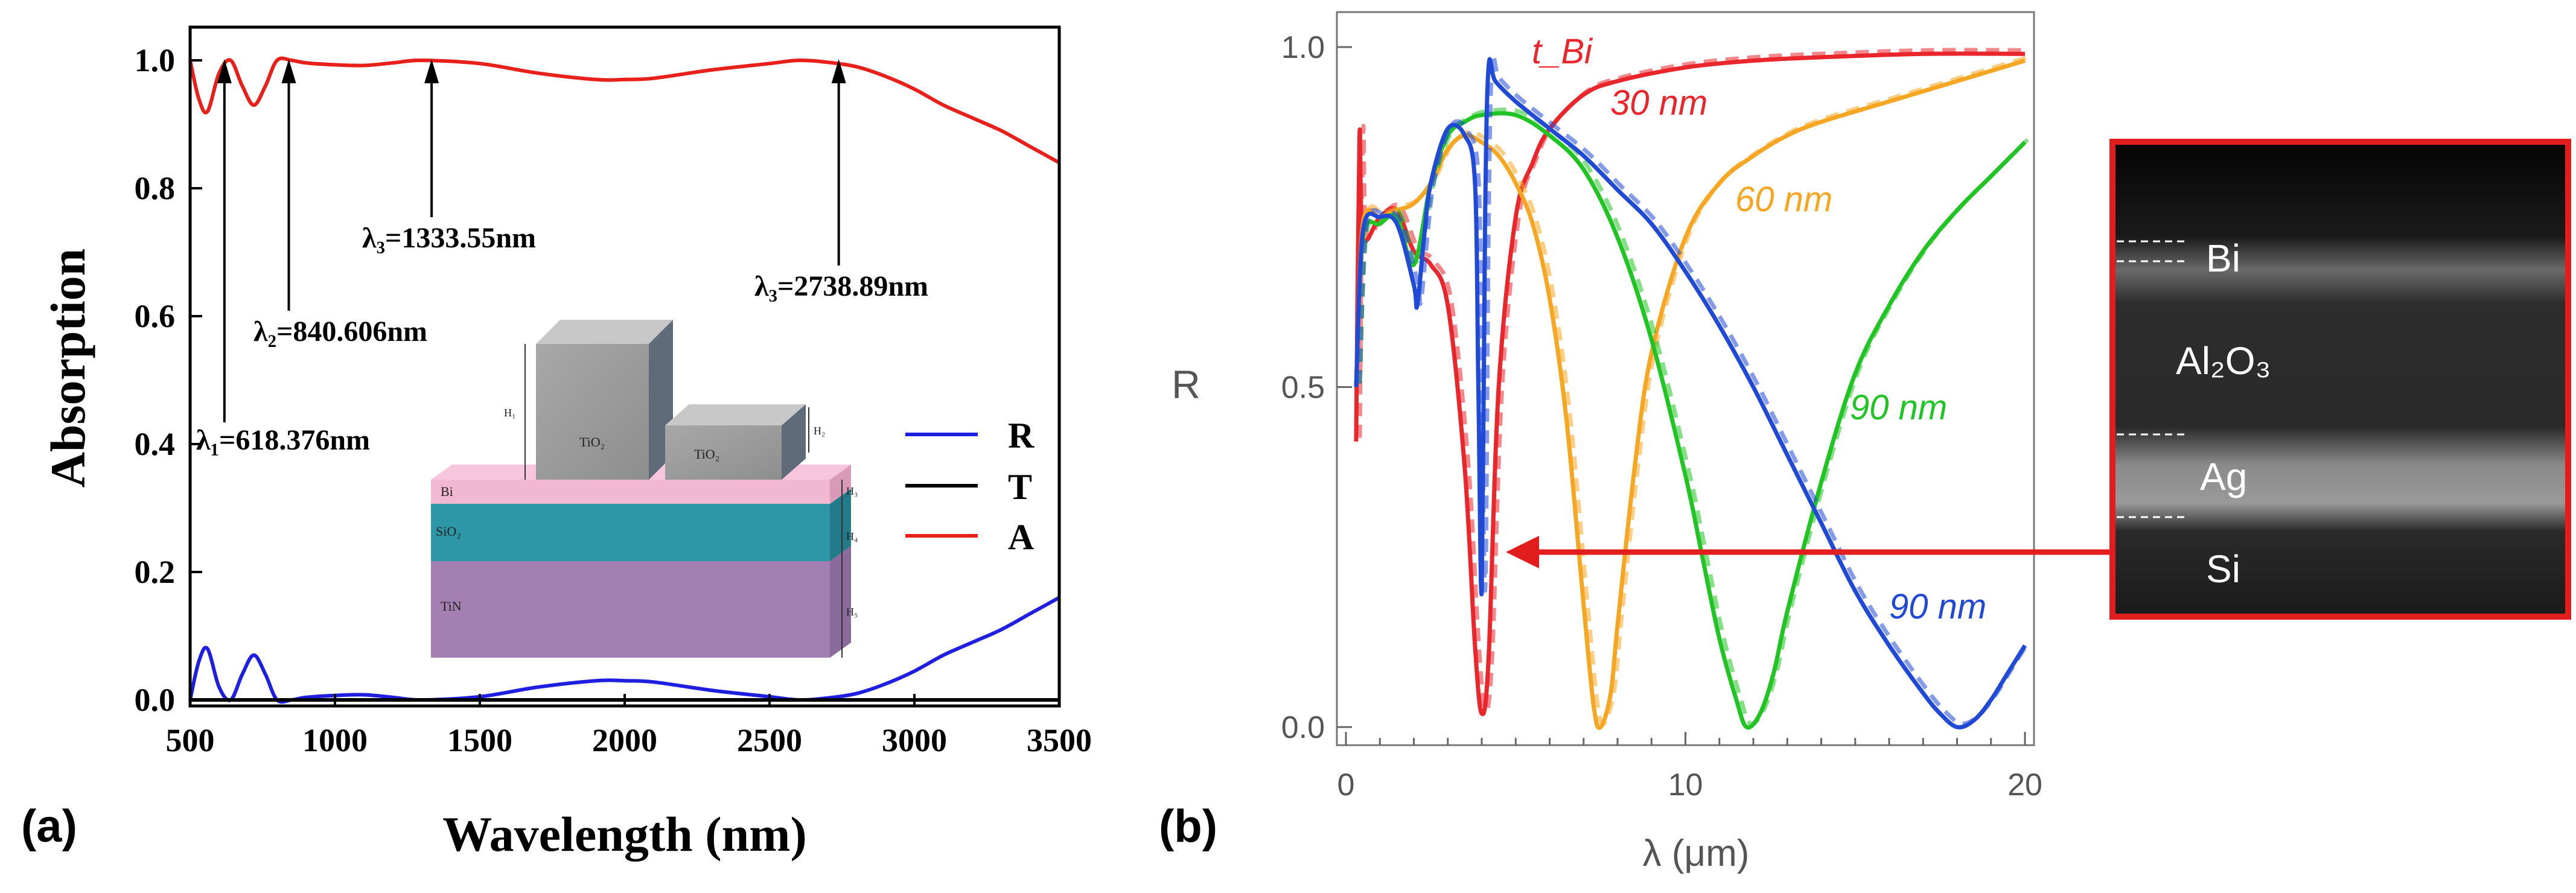 This screenshot has width=2576, height=893. What do you see at coordinates (840, 484) in the screenshot?
I see `bi-layer-side` at bounding box center [840, 484].